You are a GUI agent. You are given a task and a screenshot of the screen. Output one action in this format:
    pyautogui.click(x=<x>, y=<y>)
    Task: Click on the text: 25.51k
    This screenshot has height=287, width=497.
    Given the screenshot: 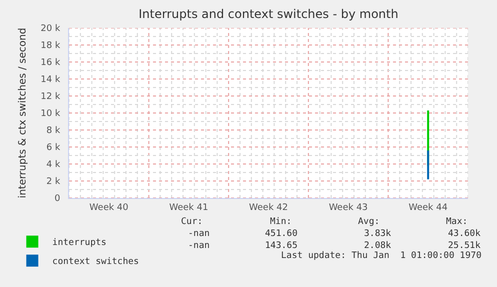 What is the action you would take?
    pyautogui.click(x=465, y=246)
    